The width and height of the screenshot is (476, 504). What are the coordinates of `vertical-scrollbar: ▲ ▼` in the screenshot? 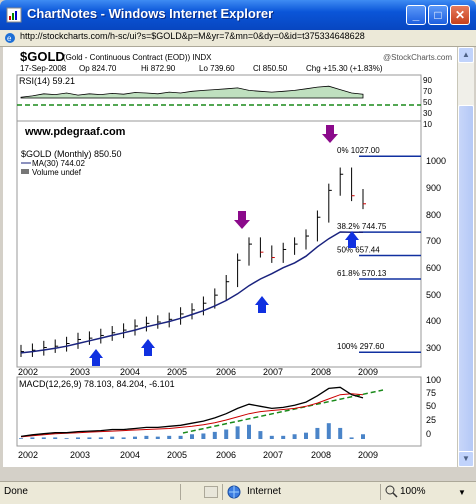 It's located at (465, 257).